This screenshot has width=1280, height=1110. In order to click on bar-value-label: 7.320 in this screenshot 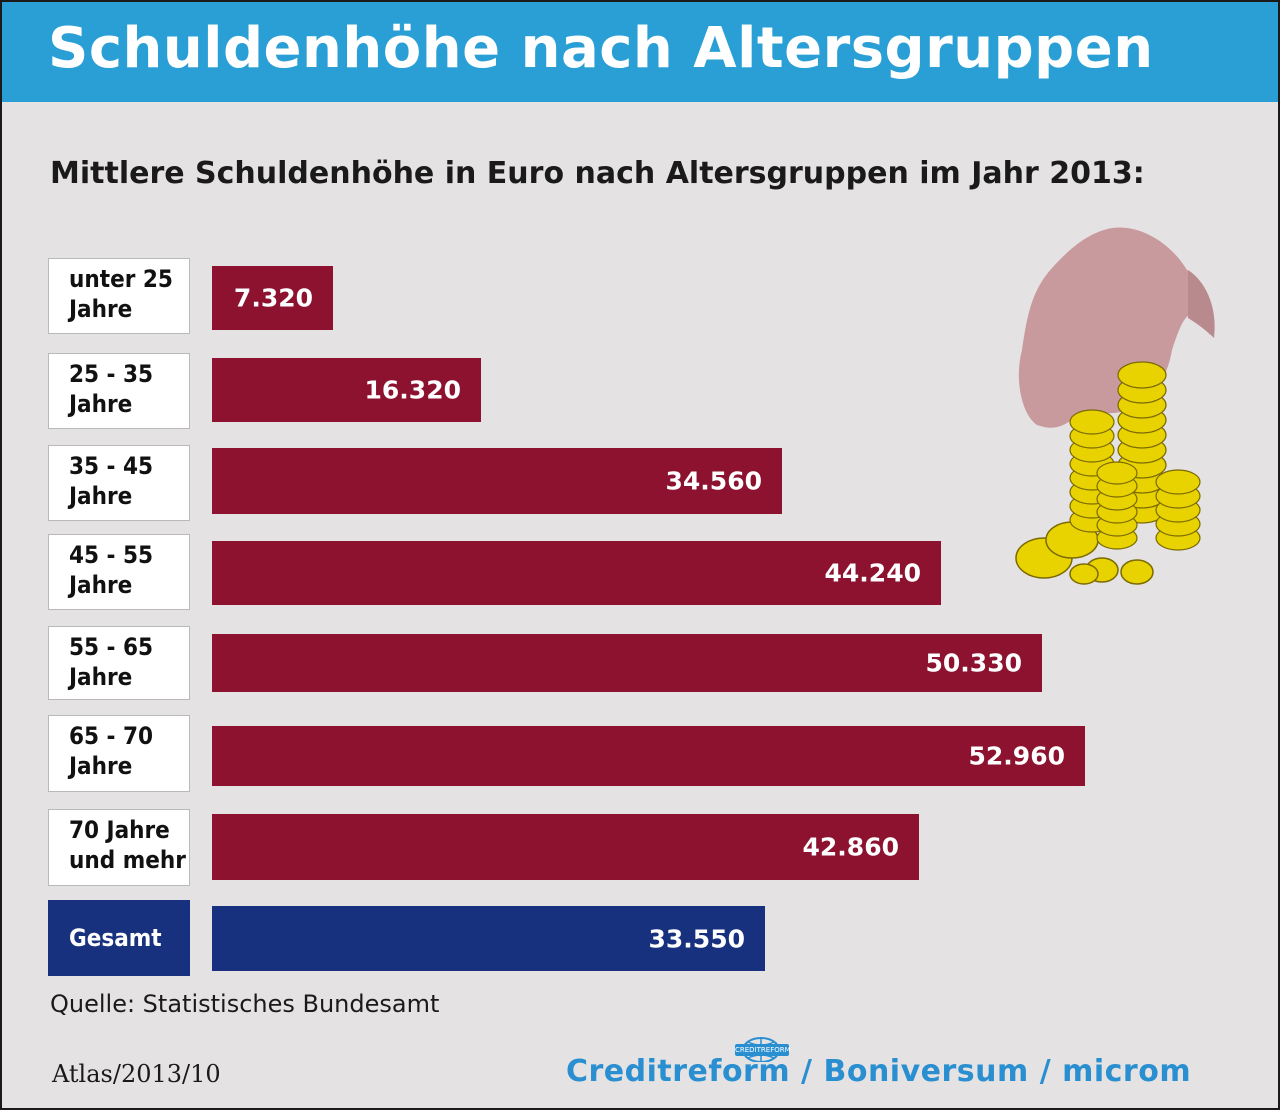, I will do `click(273, 298)`.